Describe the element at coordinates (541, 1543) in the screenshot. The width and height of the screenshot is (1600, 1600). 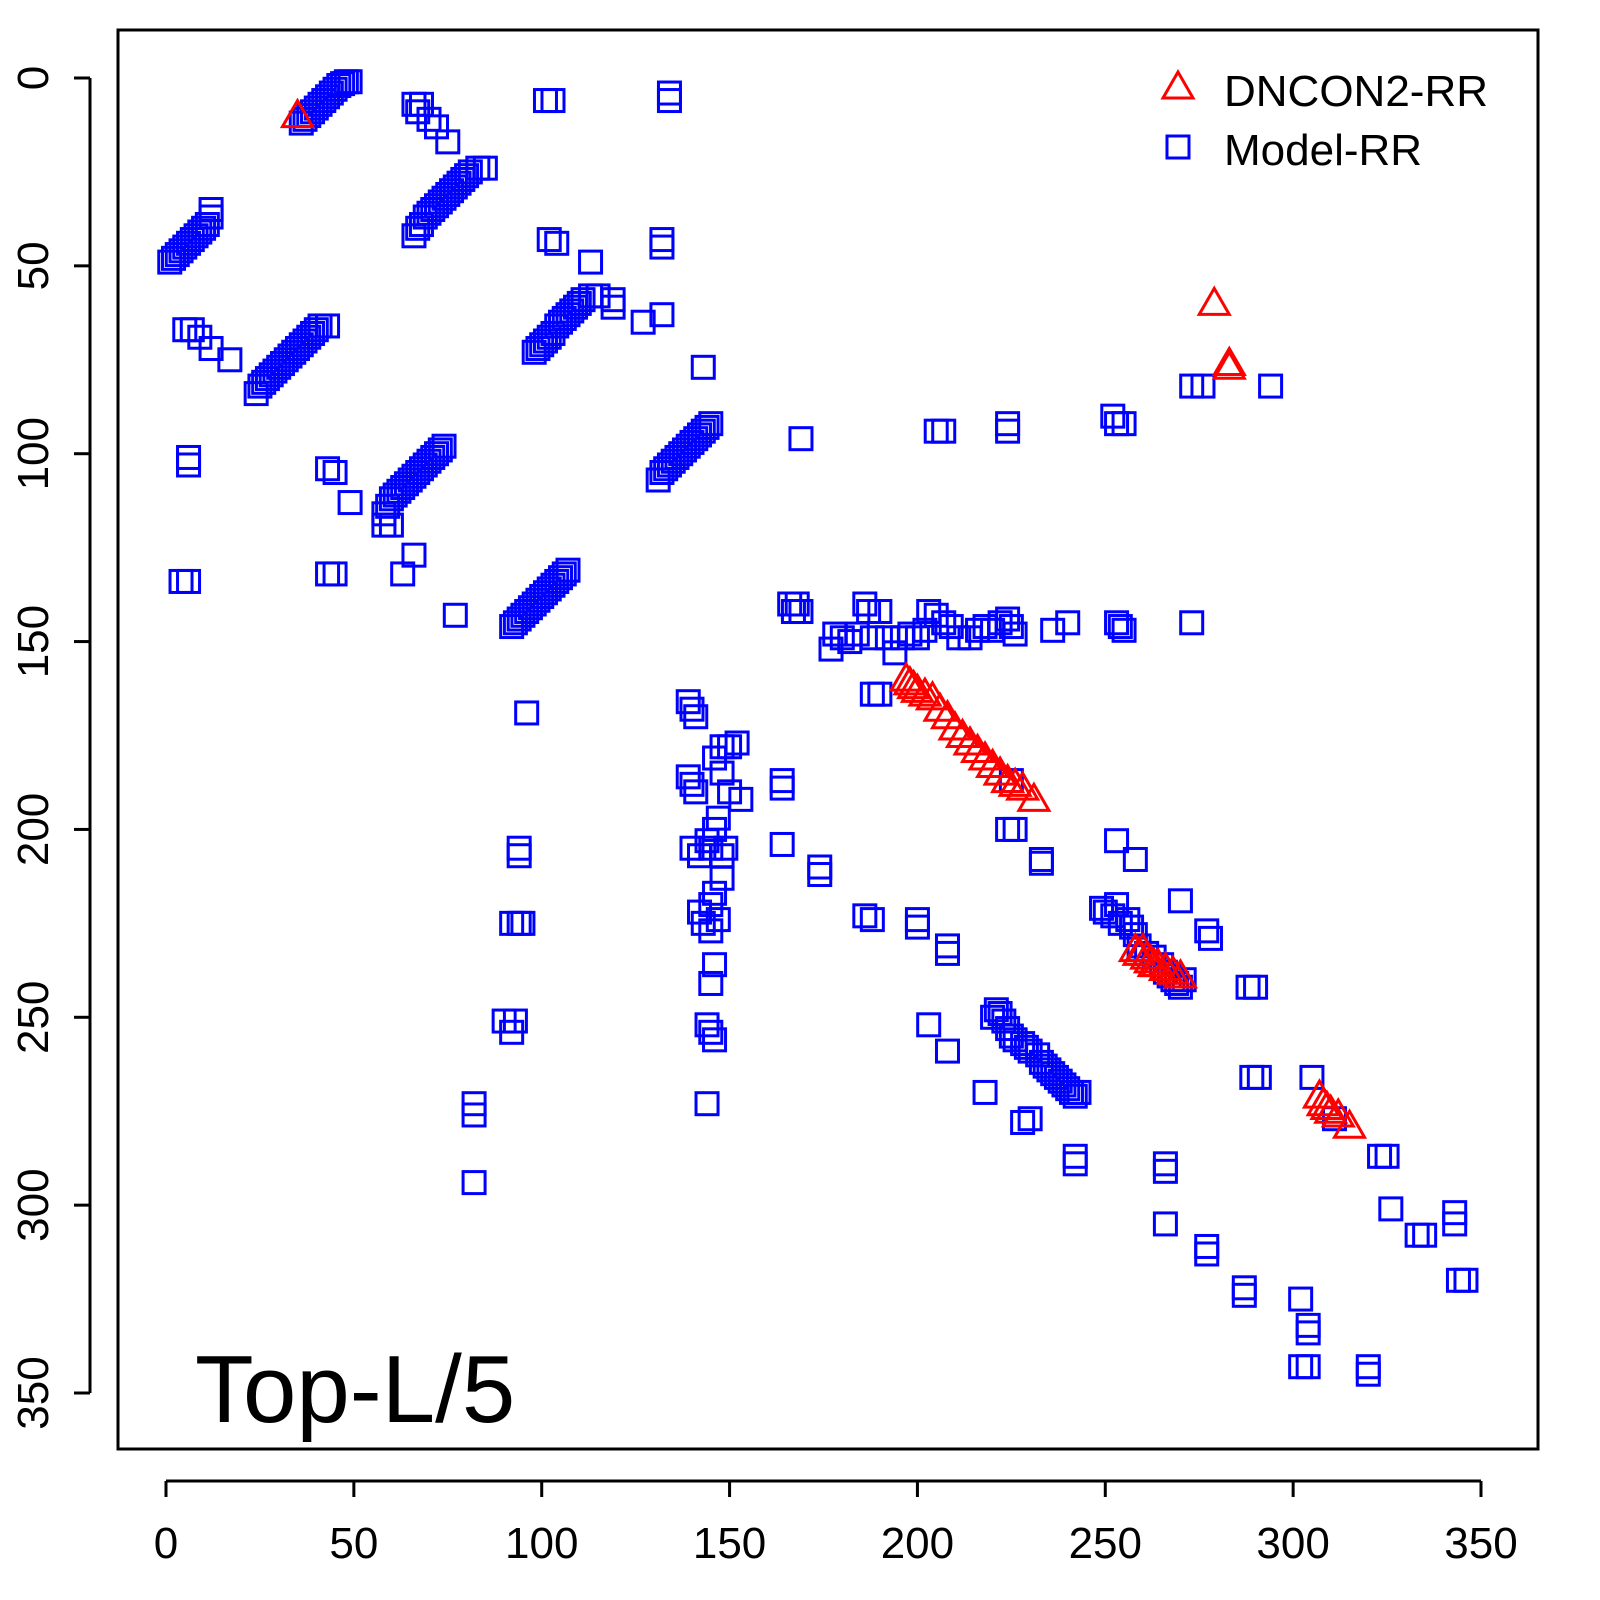
I see `x-tick-label: 100` at that location.